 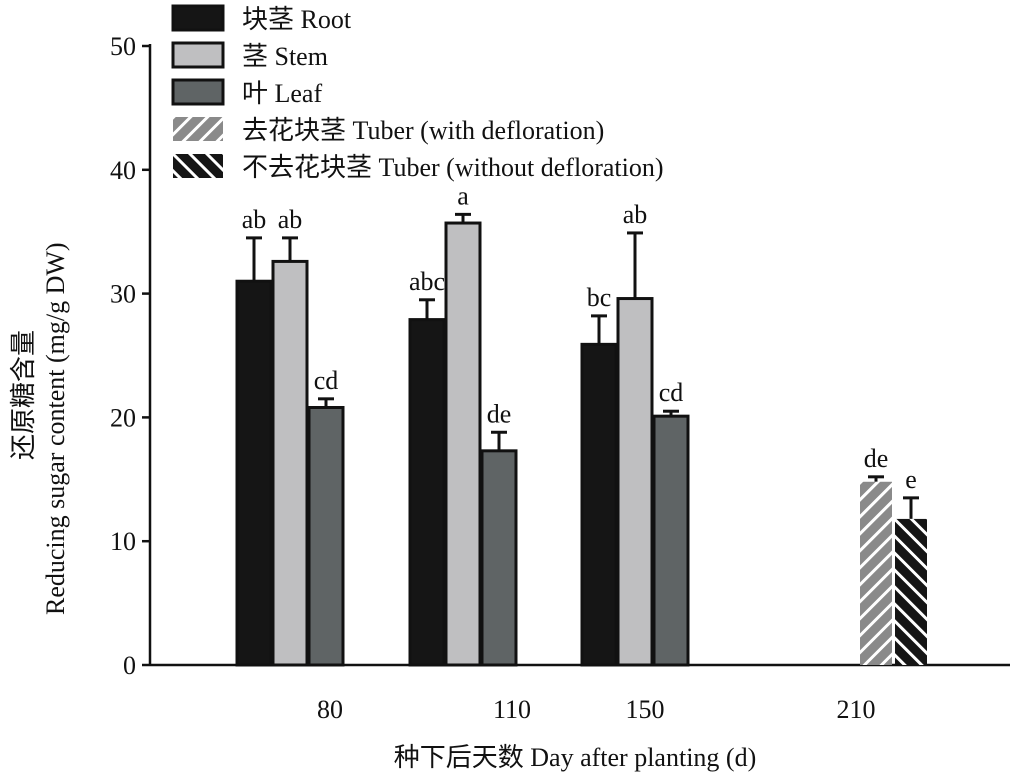 What do you see at coordinates (463, 195) in the screenshot?
I see `significance-label: a` at bounding box center [463, 195].